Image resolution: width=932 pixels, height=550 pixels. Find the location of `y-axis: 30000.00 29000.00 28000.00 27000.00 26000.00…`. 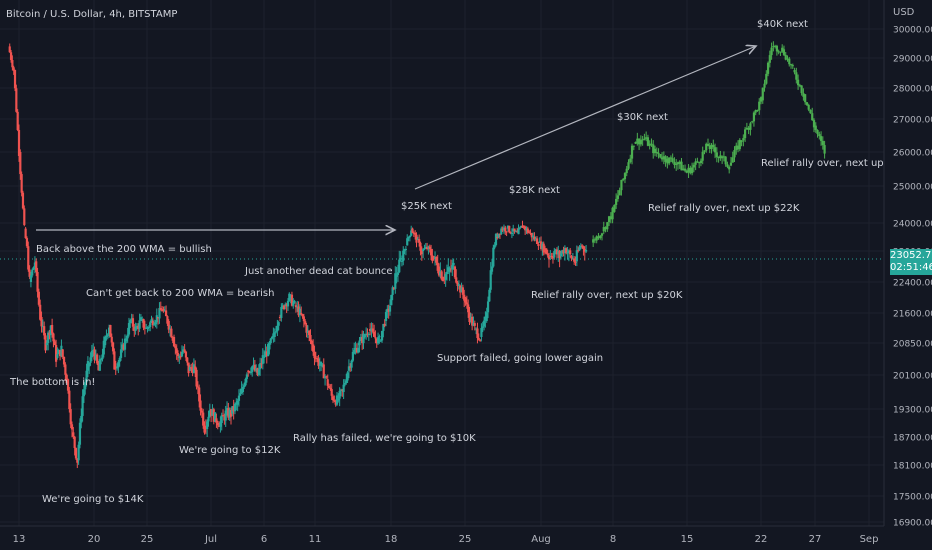

y-axis: 30000.00 29000.00 28000.00 27000.00 26000.00… is located at coordinates (912, 277).